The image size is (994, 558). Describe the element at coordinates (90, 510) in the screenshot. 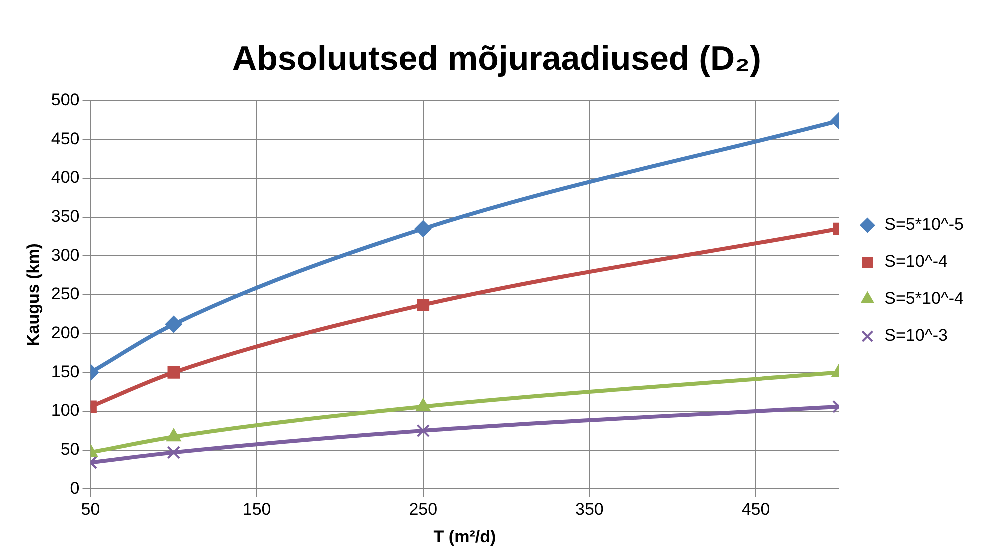

I see `x-tick-label: 50` at that location.